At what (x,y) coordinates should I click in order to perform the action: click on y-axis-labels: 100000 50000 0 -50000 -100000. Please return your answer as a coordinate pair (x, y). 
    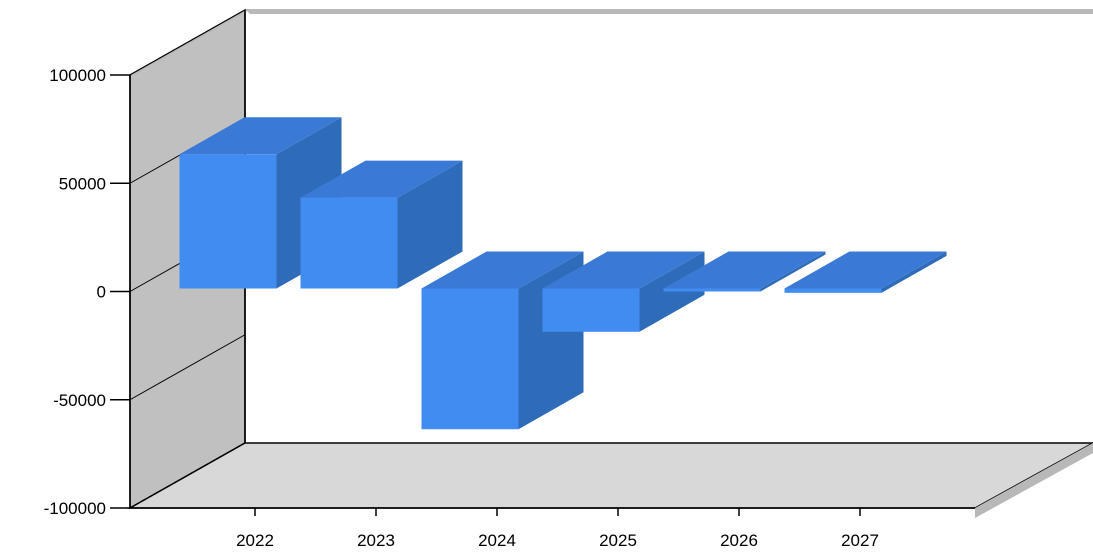
    Looking at the image, I should click on (75, 292).